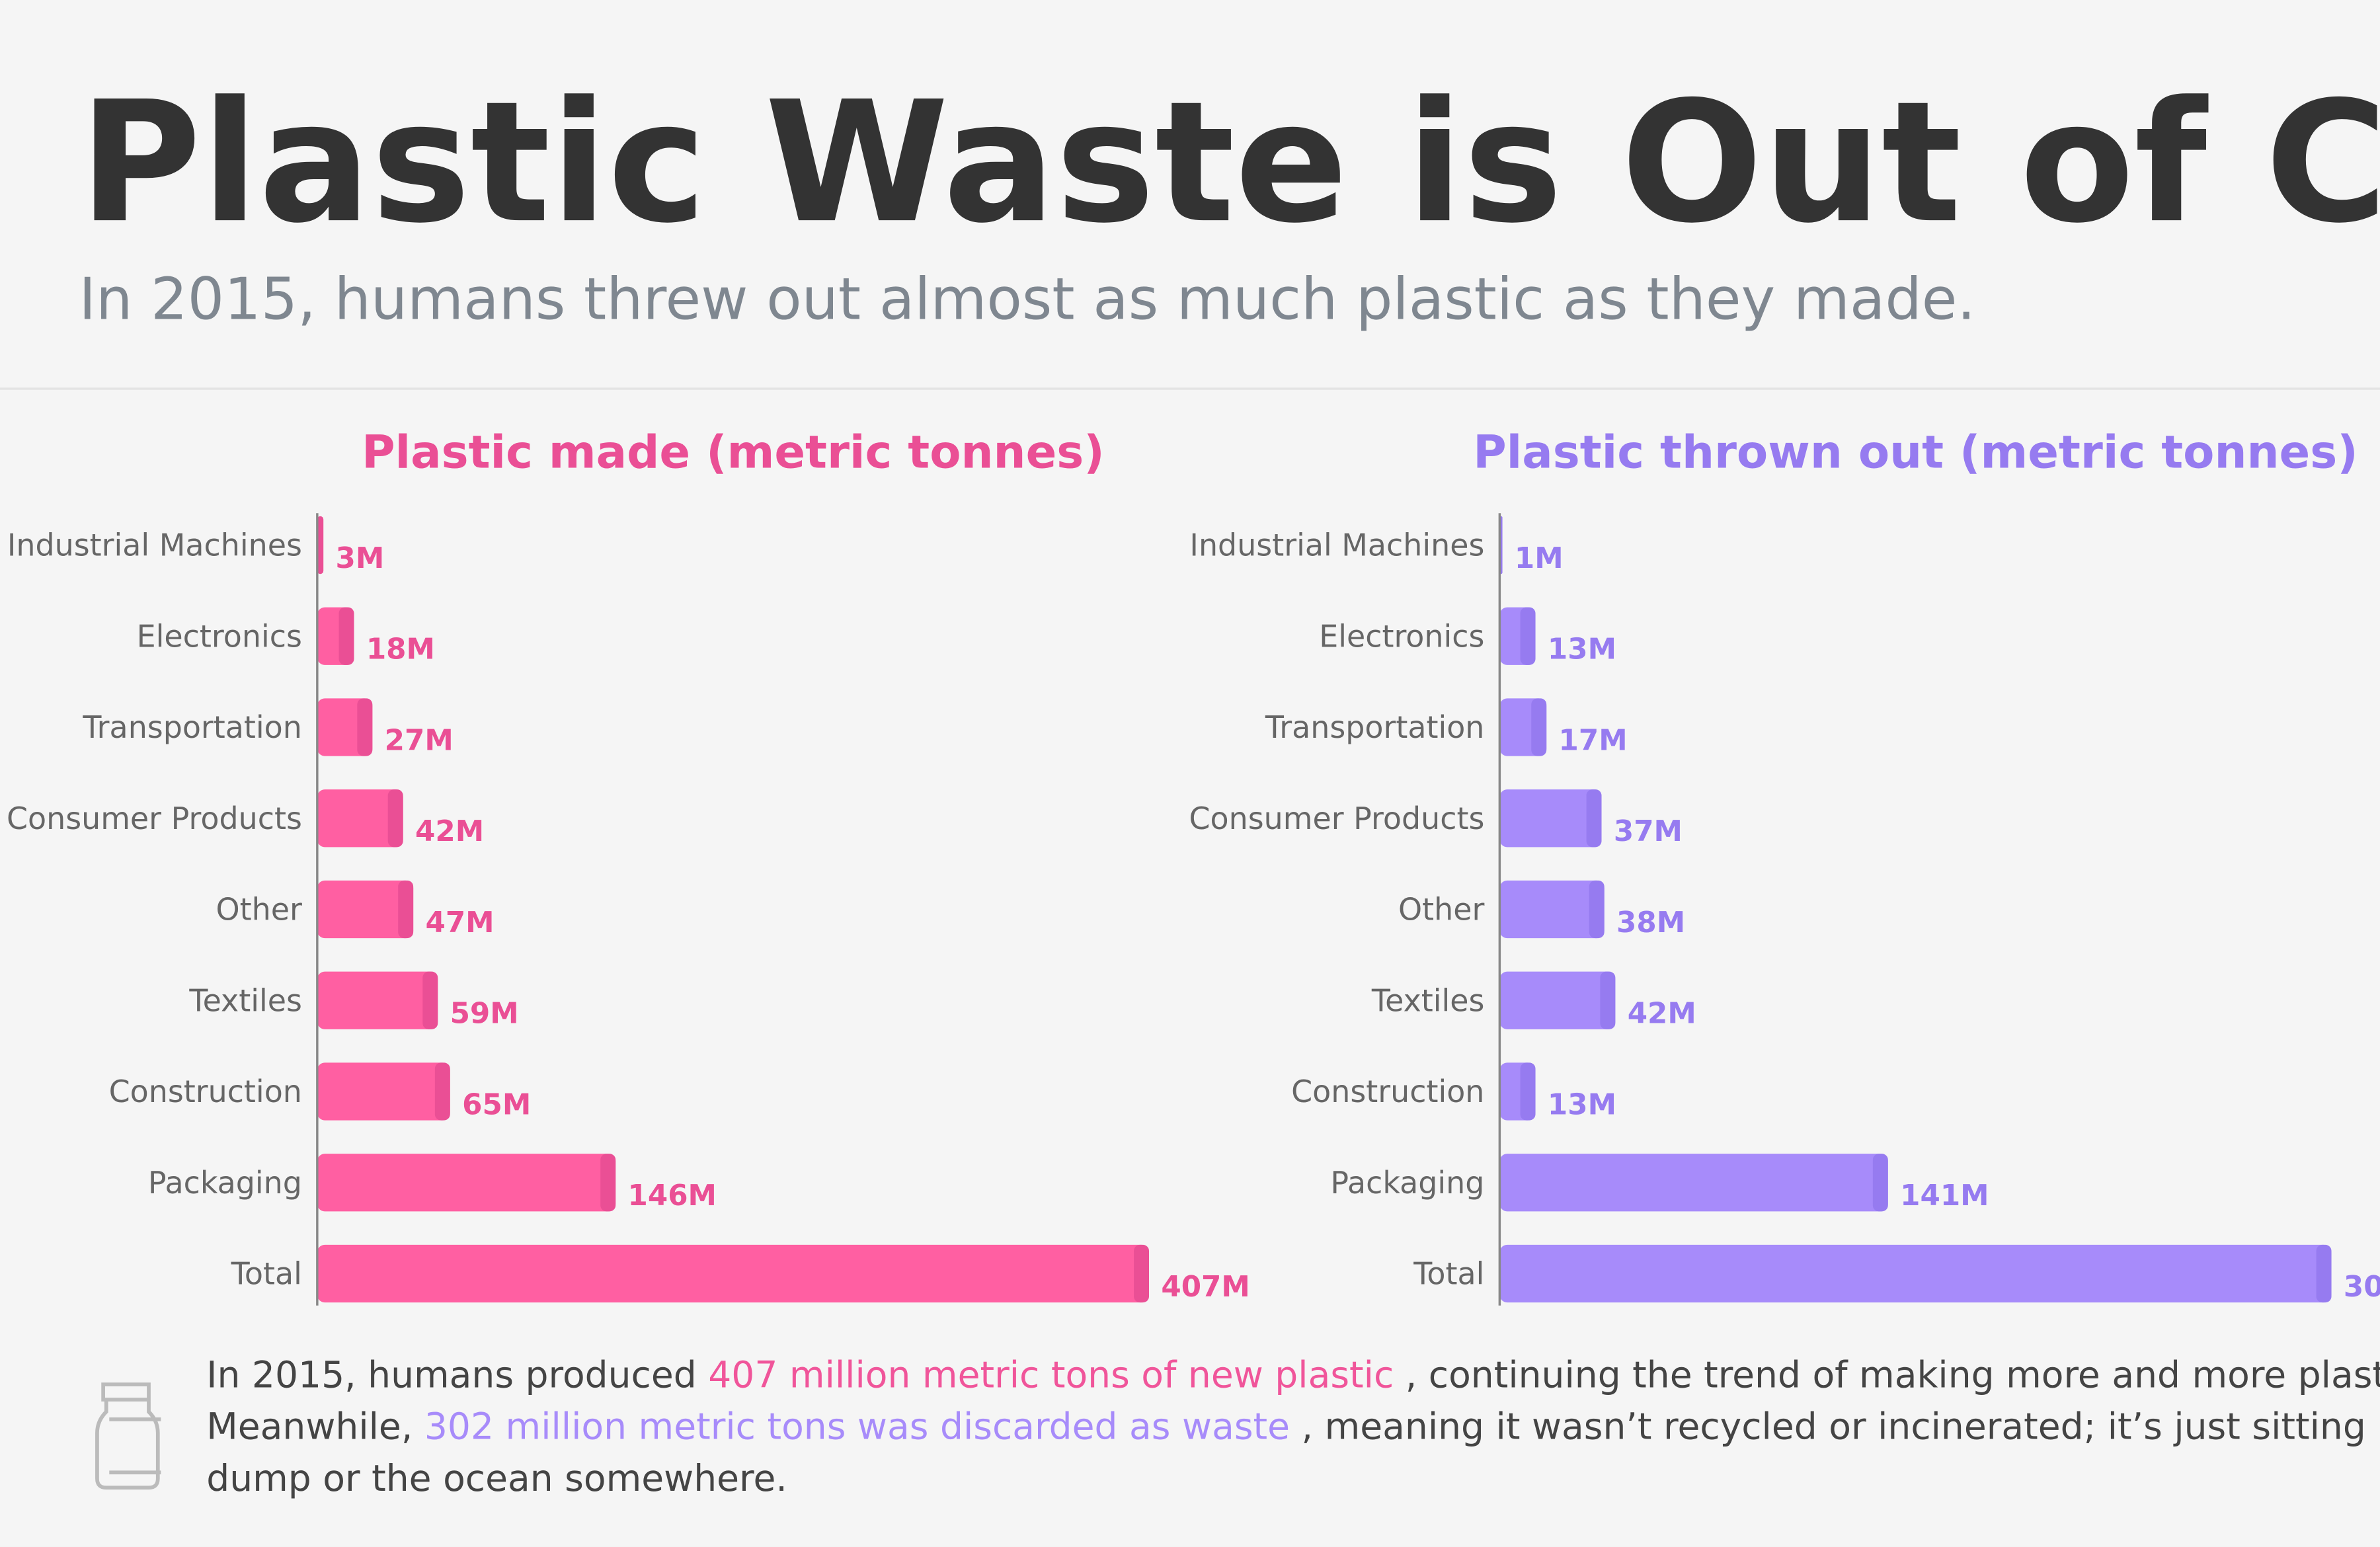 The height and width of the screenshot is (1547, 2380). Describe the element at coordinates (484, 1014) in the screenshot. I see `value-label: 59M` at that location.